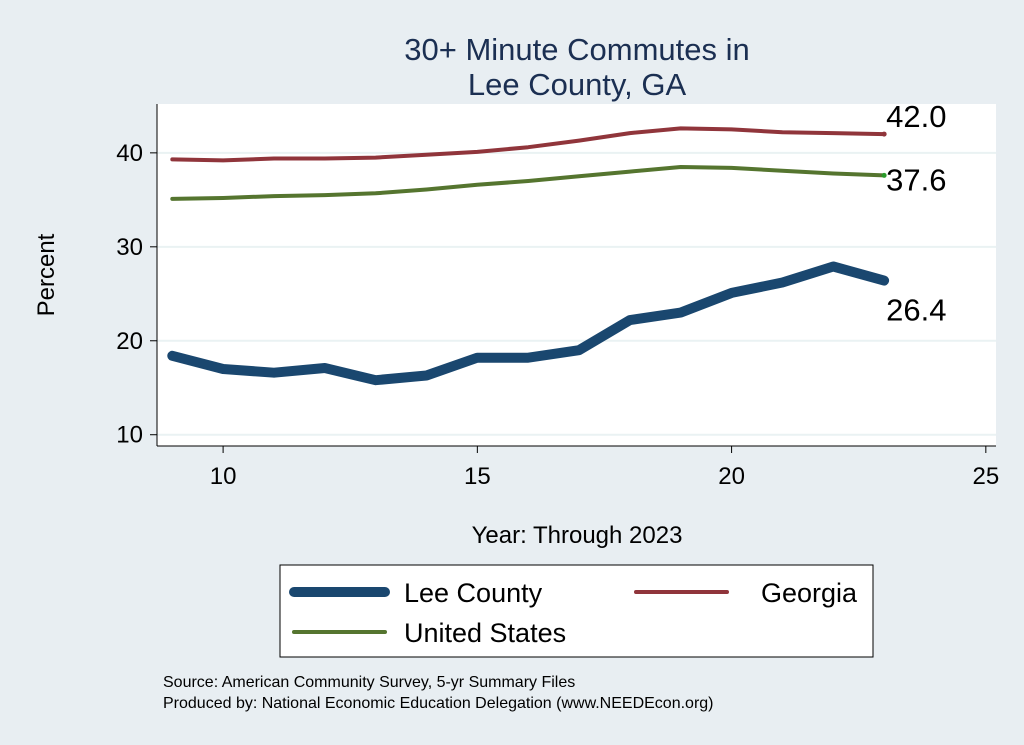 The image size is (1024, 745). Describe the element at coordinates (916, 213) in the screenshot. I see `end-labels: 26.4 42.0 37.6` at that location.